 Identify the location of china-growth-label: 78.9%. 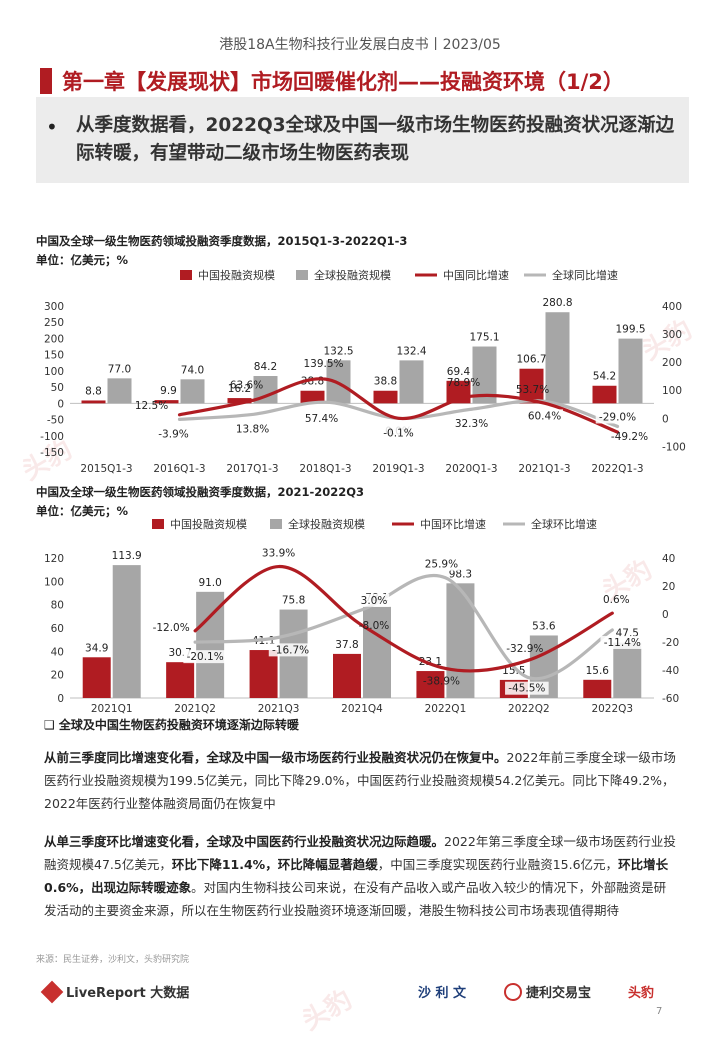
(463, 383).